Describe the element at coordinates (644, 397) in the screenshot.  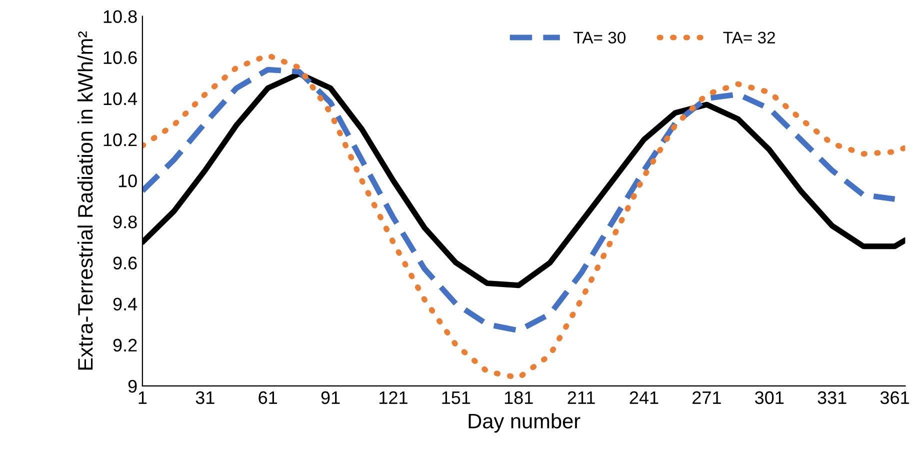
I see `x-tick-label: 241` at that location.